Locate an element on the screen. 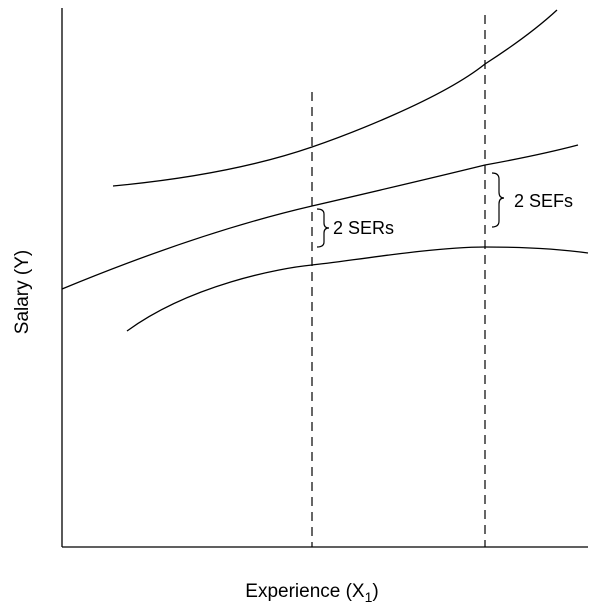 This screenshot has height=609, width=600. y-axis-label: Salary (Y) is located at coordinates (22, 292).